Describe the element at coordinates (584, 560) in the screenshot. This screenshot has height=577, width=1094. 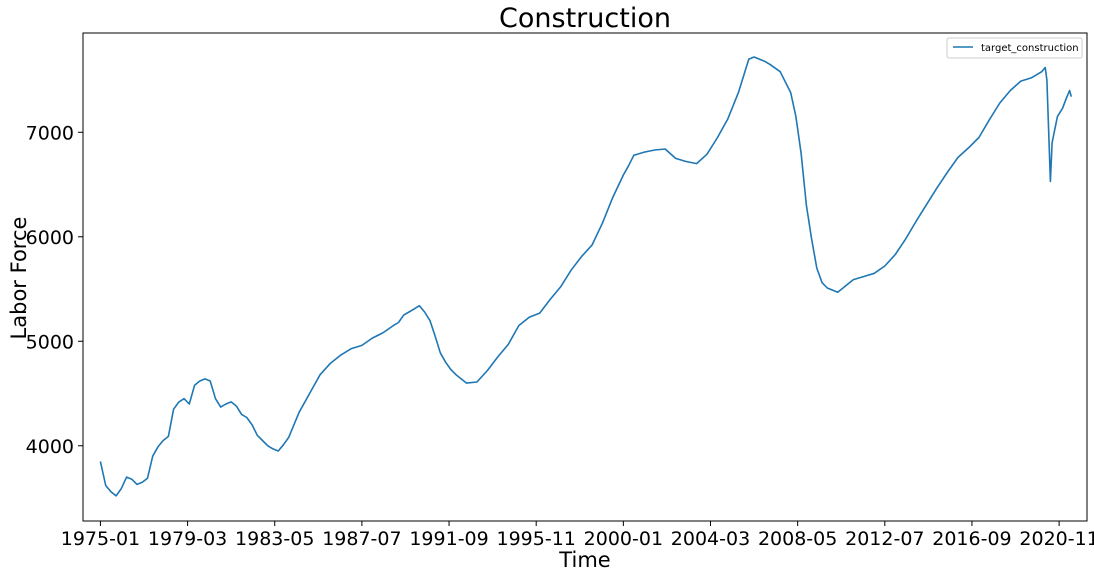
I see `x-axis-label: Time` at that location.